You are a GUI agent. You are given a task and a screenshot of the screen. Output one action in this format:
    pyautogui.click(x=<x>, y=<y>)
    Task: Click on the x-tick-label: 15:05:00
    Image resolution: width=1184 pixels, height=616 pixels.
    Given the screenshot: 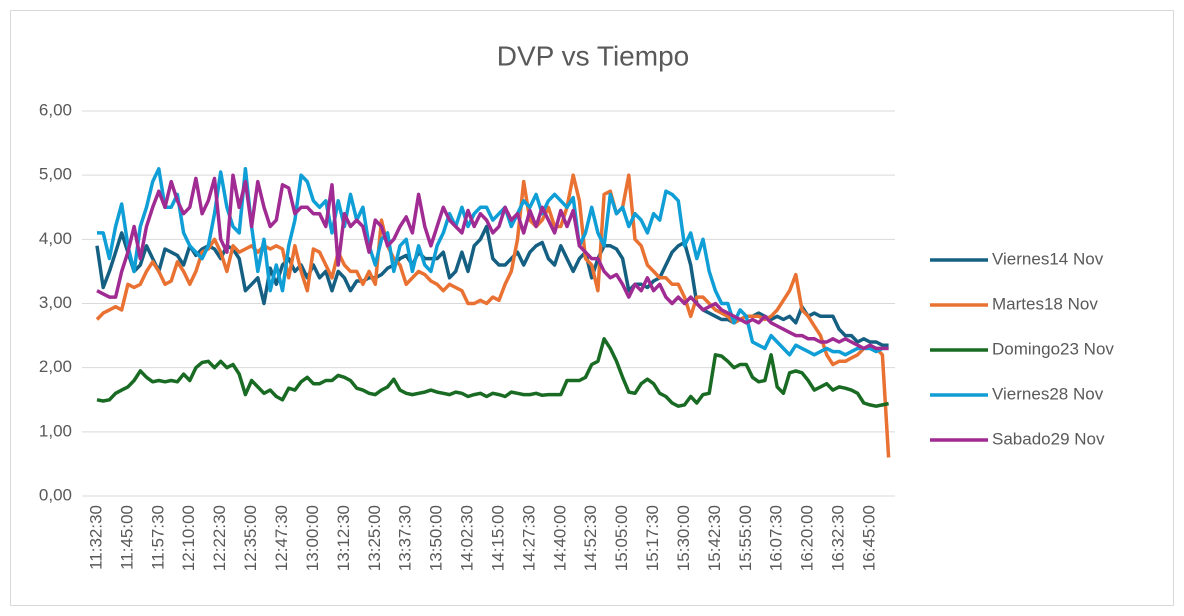 What is the action you would take?
    pyautogui.click(x=621, y=538)
    